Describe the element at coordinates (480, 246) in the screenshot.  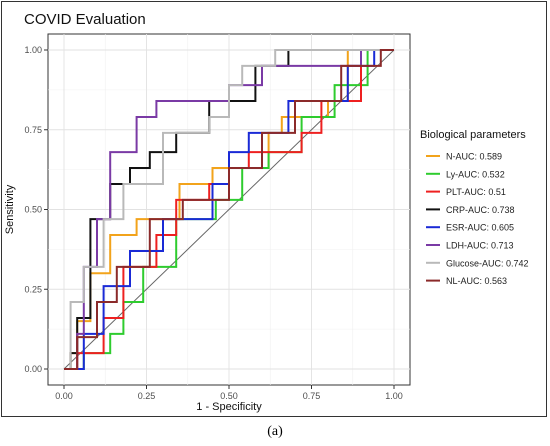
I see `legend-label: LDH-AUC: 0.713` at that location.